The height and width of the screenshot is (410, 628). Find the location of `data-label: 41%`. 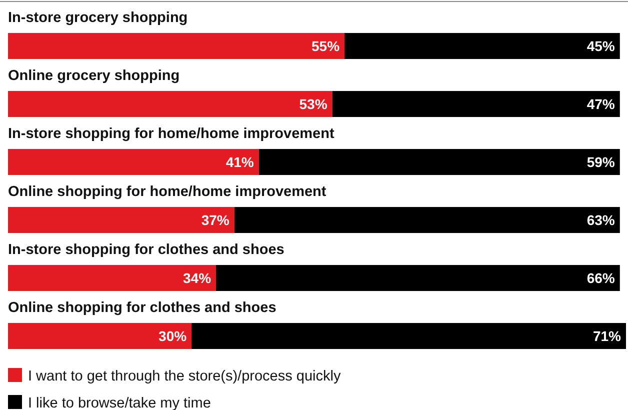

data-label: 41% is located at coordinates (240, 162).